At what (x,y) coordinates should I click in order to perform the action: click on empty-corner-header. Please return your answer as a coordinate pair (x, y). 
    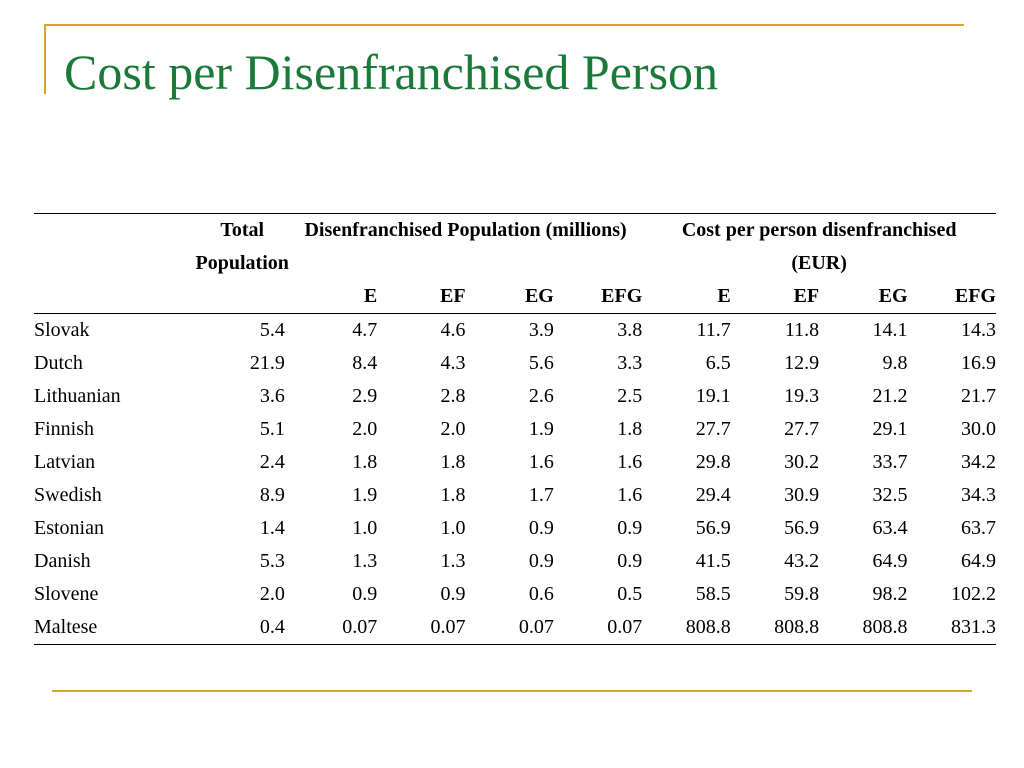
    Looking at the image, I should click on (95, 247).